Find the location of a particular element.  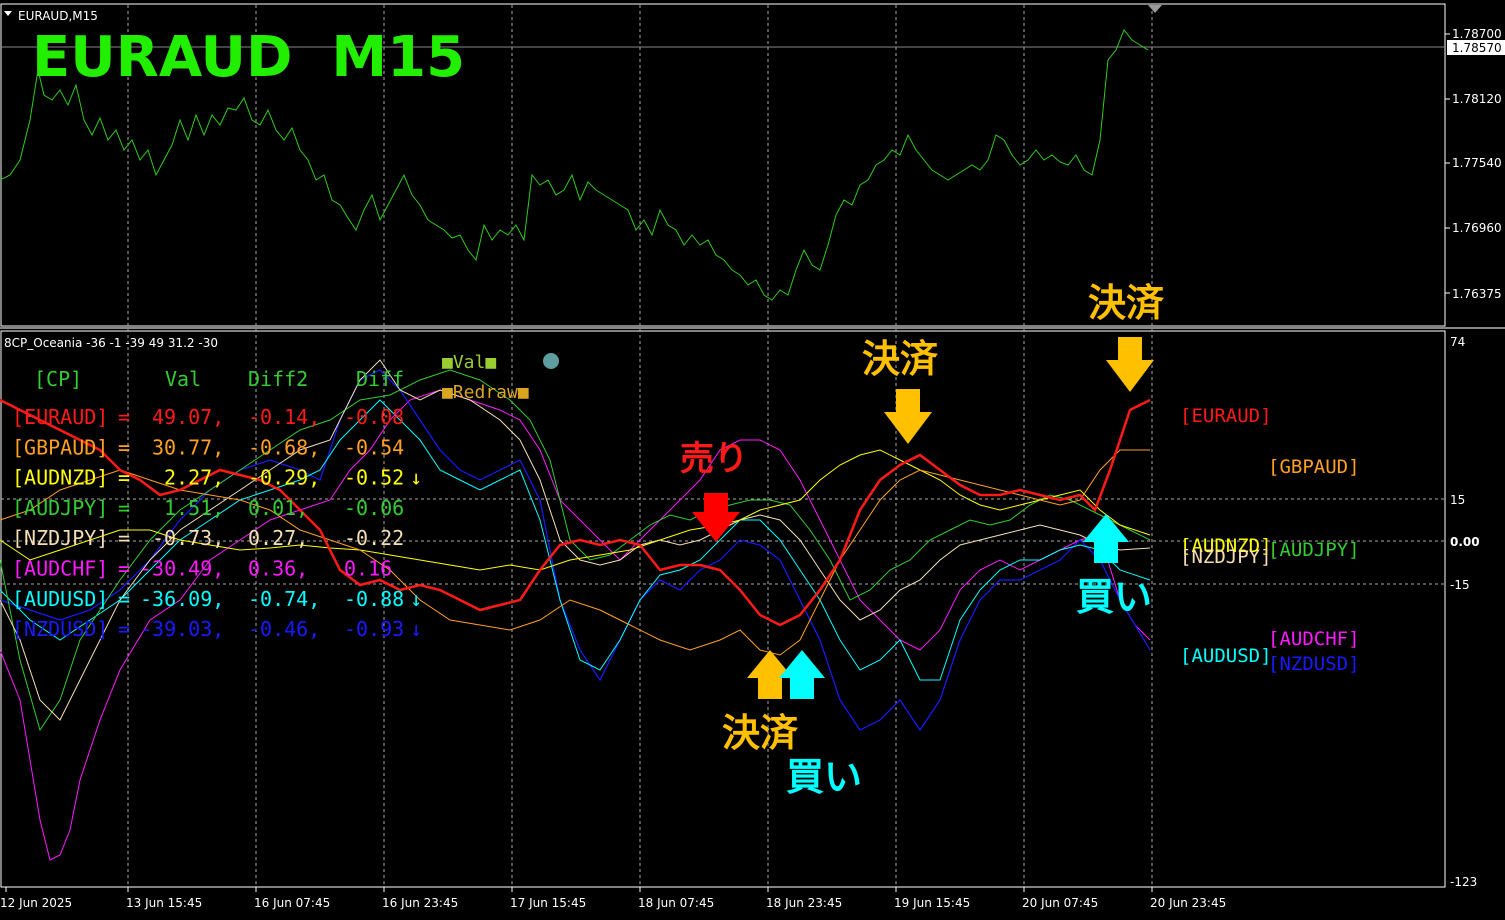

time-tick-label: 19 Jun 15:45 is located at coordinates (932, 903).